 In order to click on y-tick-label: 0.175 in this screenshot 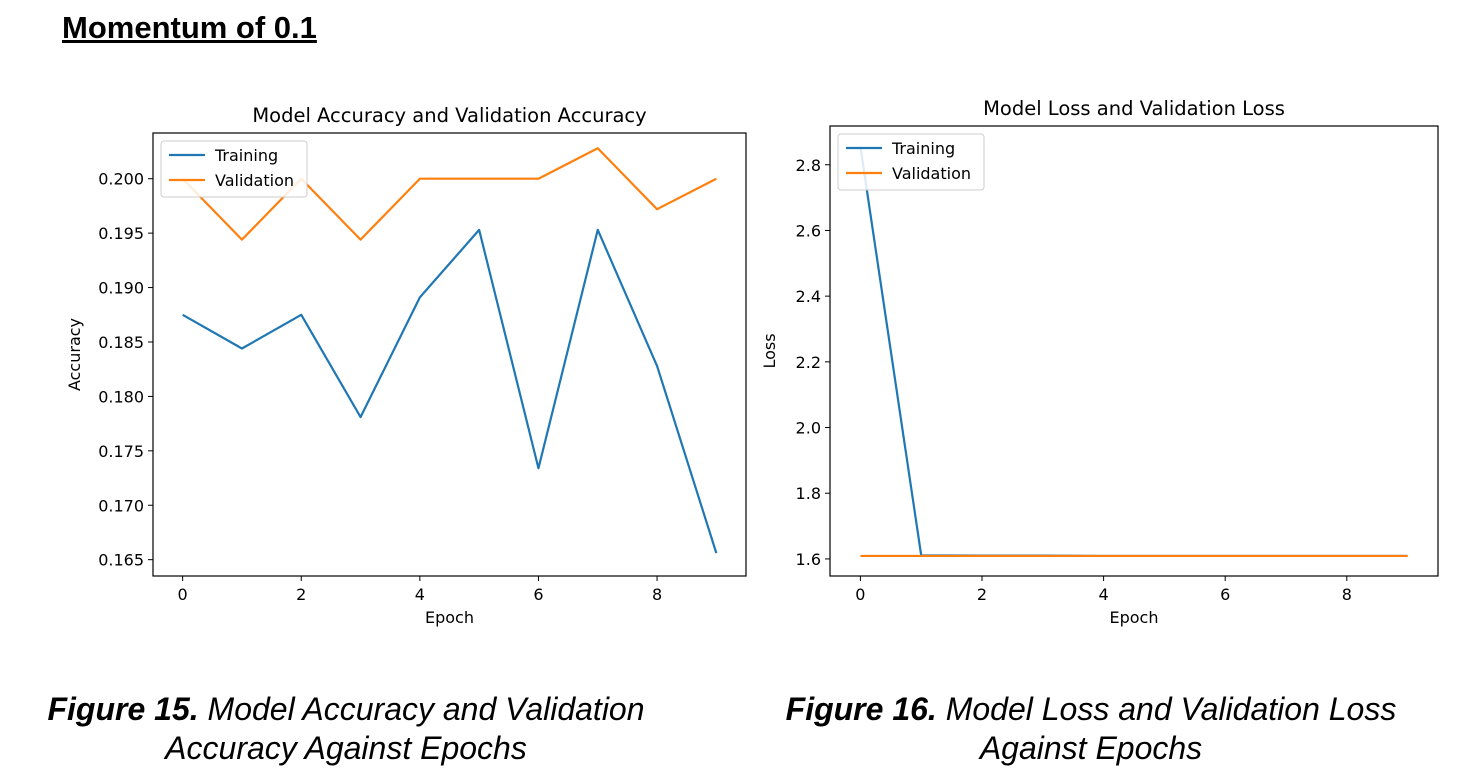, I will do `click(121, 451)`.